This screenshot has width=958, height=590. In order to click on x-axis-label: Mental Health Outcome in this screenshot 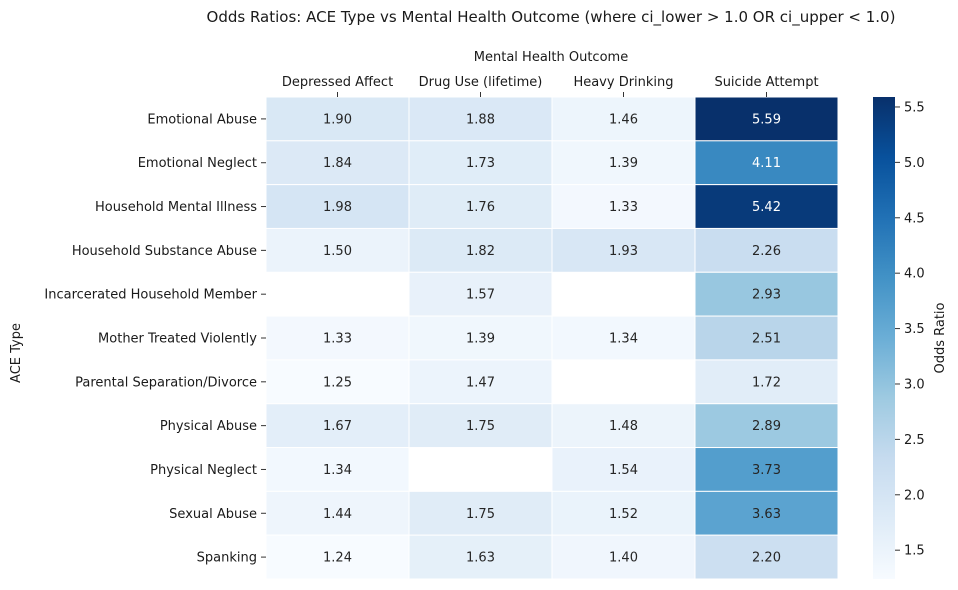, I will do `click(551, 57)`.